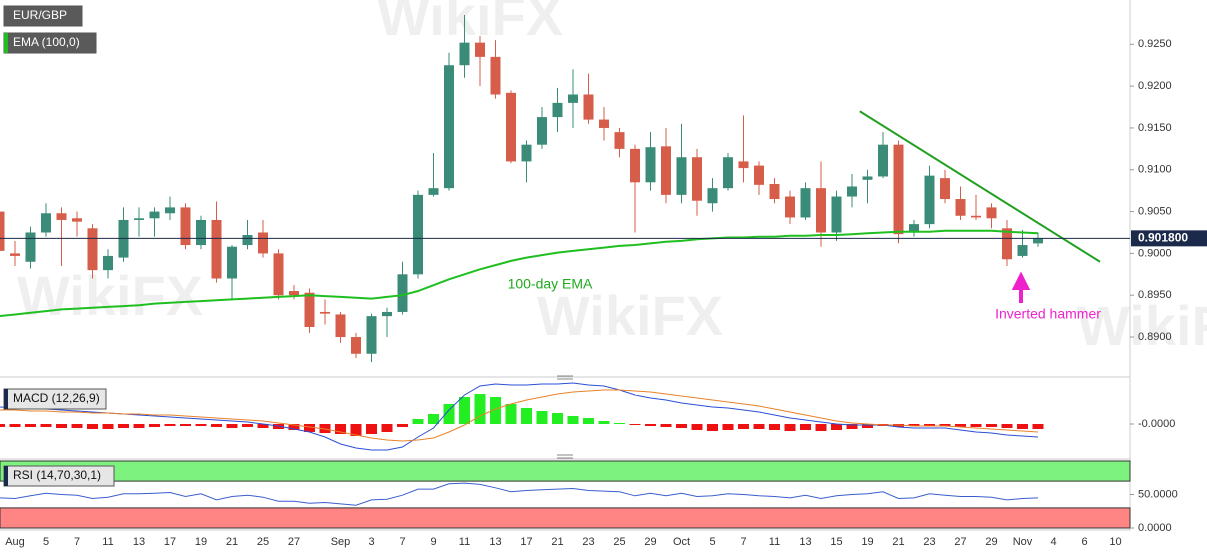  What do you see at coordinates (1048, 314) in the screenshot?
I see `annotation: Inverted hammer` at bounding box center [1048, 314].